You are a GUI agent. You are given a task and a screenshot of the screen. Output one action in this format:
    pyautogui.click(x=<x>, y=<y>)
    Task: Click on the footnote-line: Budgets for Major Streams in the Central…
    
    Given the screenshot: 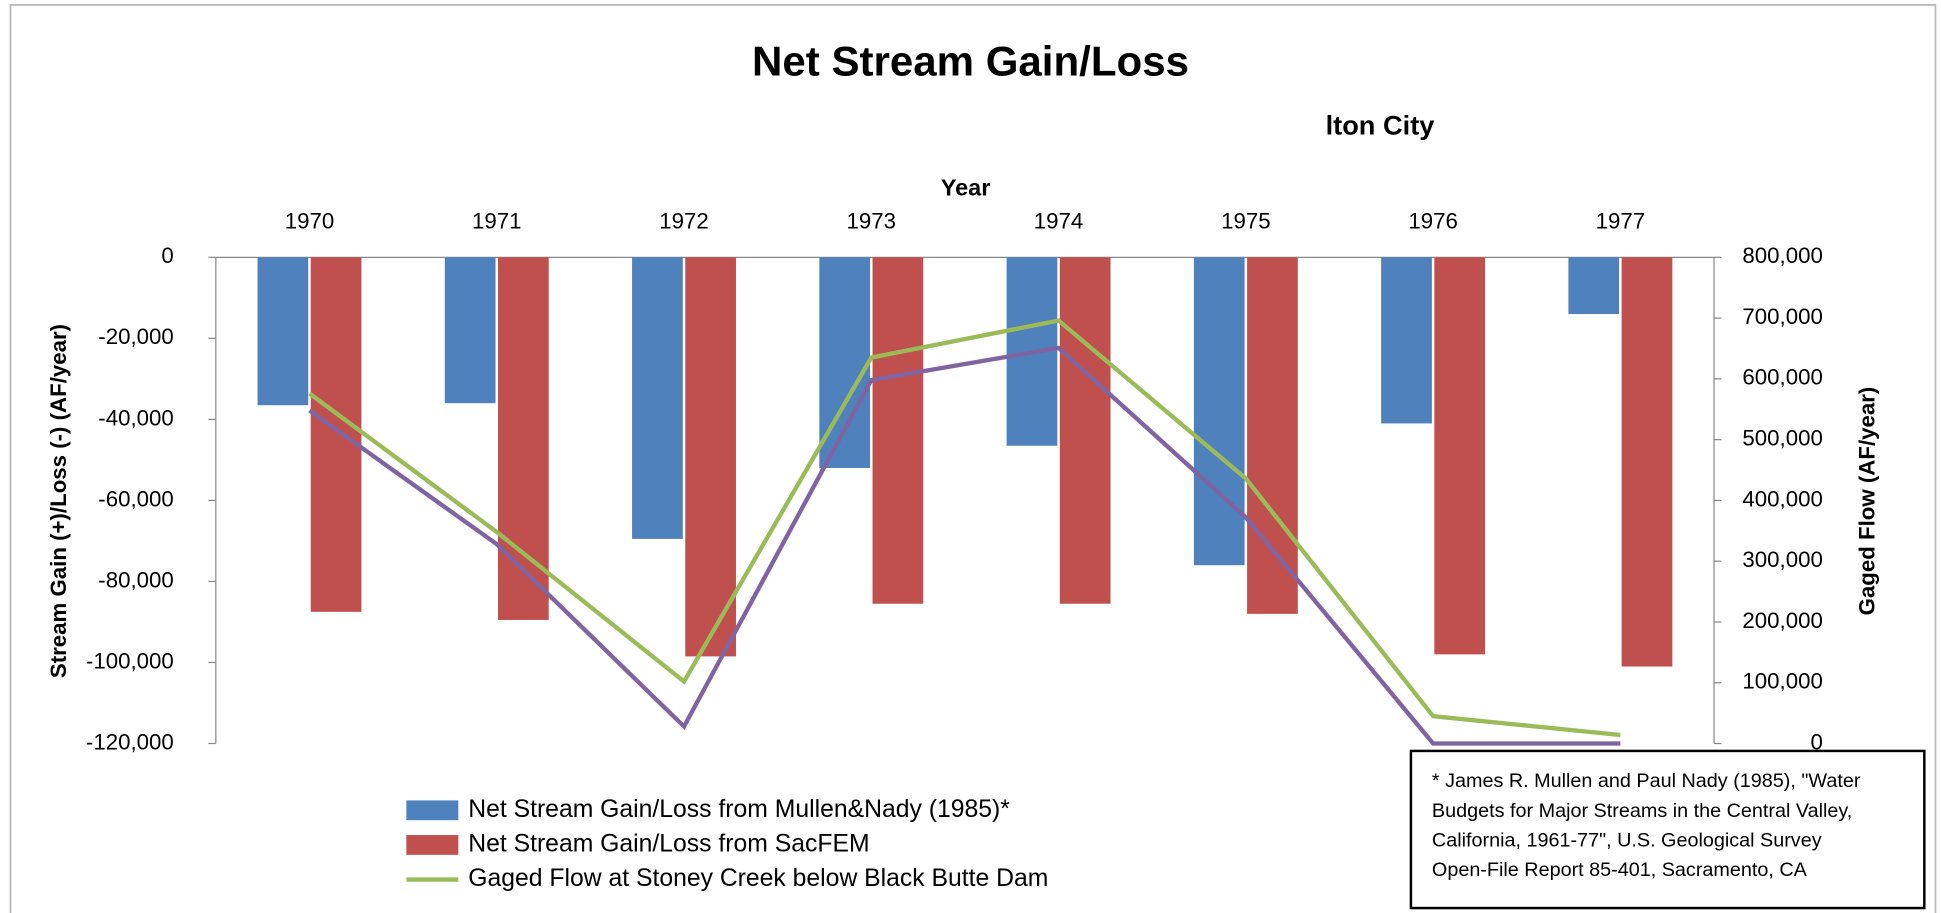 What is the action you would take?
    pyautogui.click(x=1642, y=811)
    